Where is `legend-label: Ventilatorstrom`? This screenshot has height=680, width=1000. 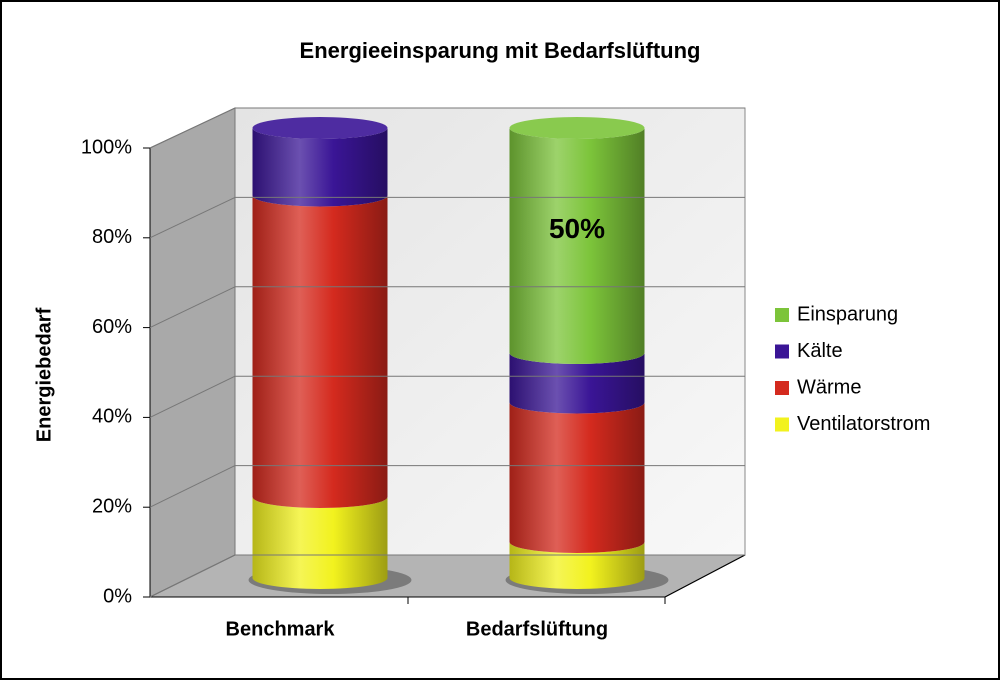
legend-label: Ventilatorstrom is located at coordinates (863, 424).